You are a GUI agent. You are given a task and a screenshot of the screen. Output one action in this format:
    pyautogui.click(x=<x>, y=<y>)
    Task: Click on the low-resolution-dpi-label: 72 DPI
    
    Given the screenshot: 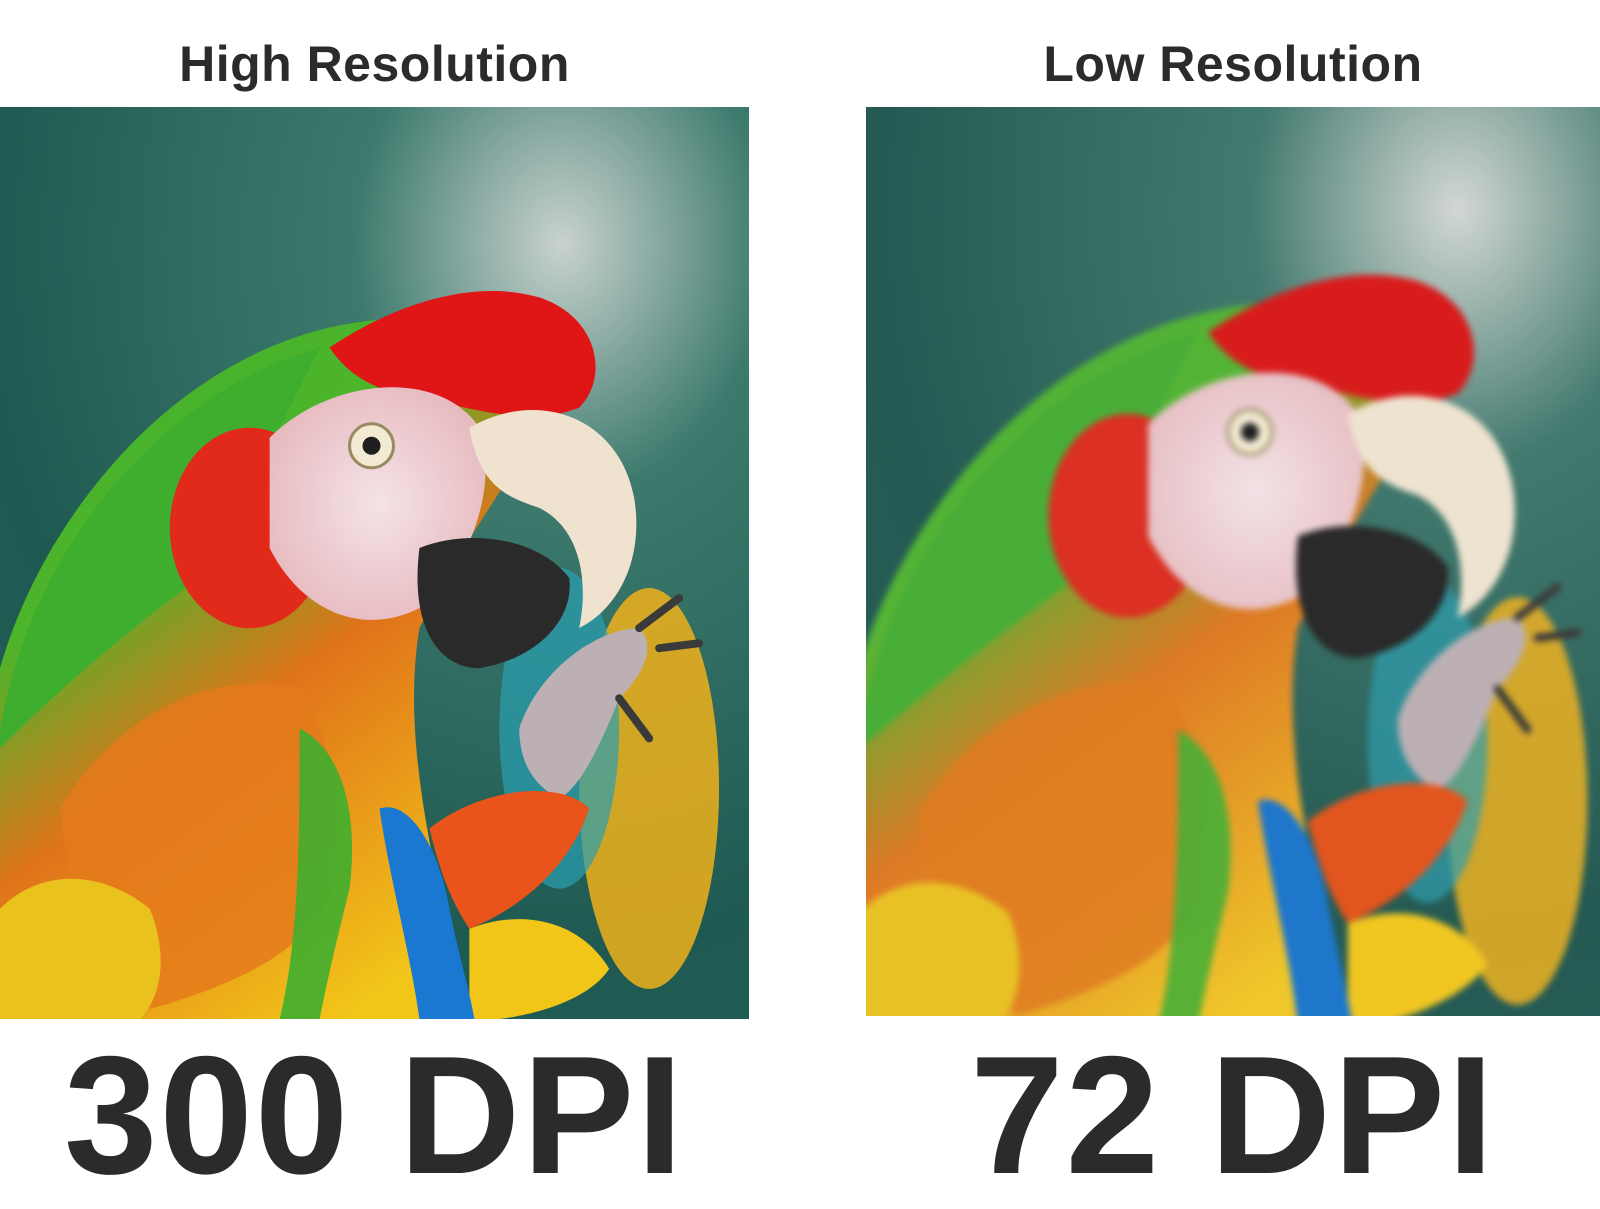 What is the action you would take?
    pyautogui.click(x=1233, y=1115)
    